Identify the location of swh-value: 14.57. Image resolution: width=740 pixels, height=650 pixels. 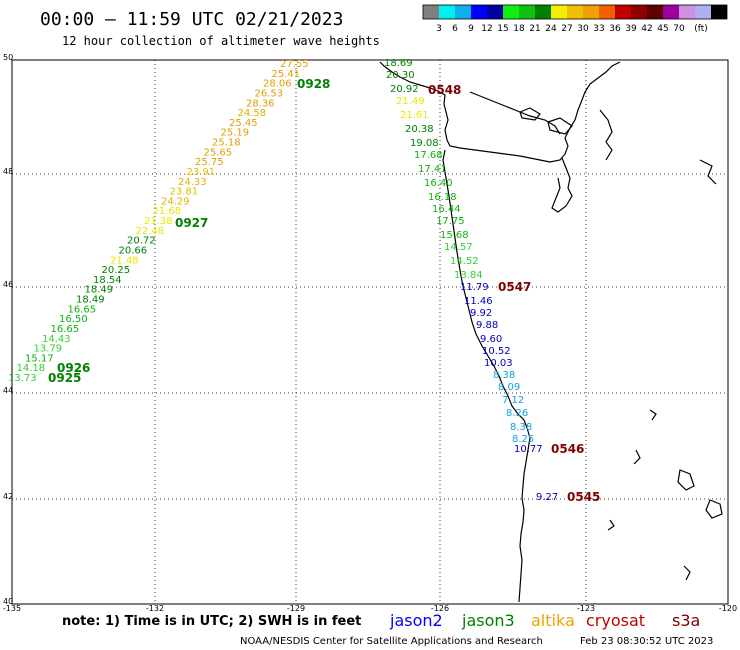
(458, 247).